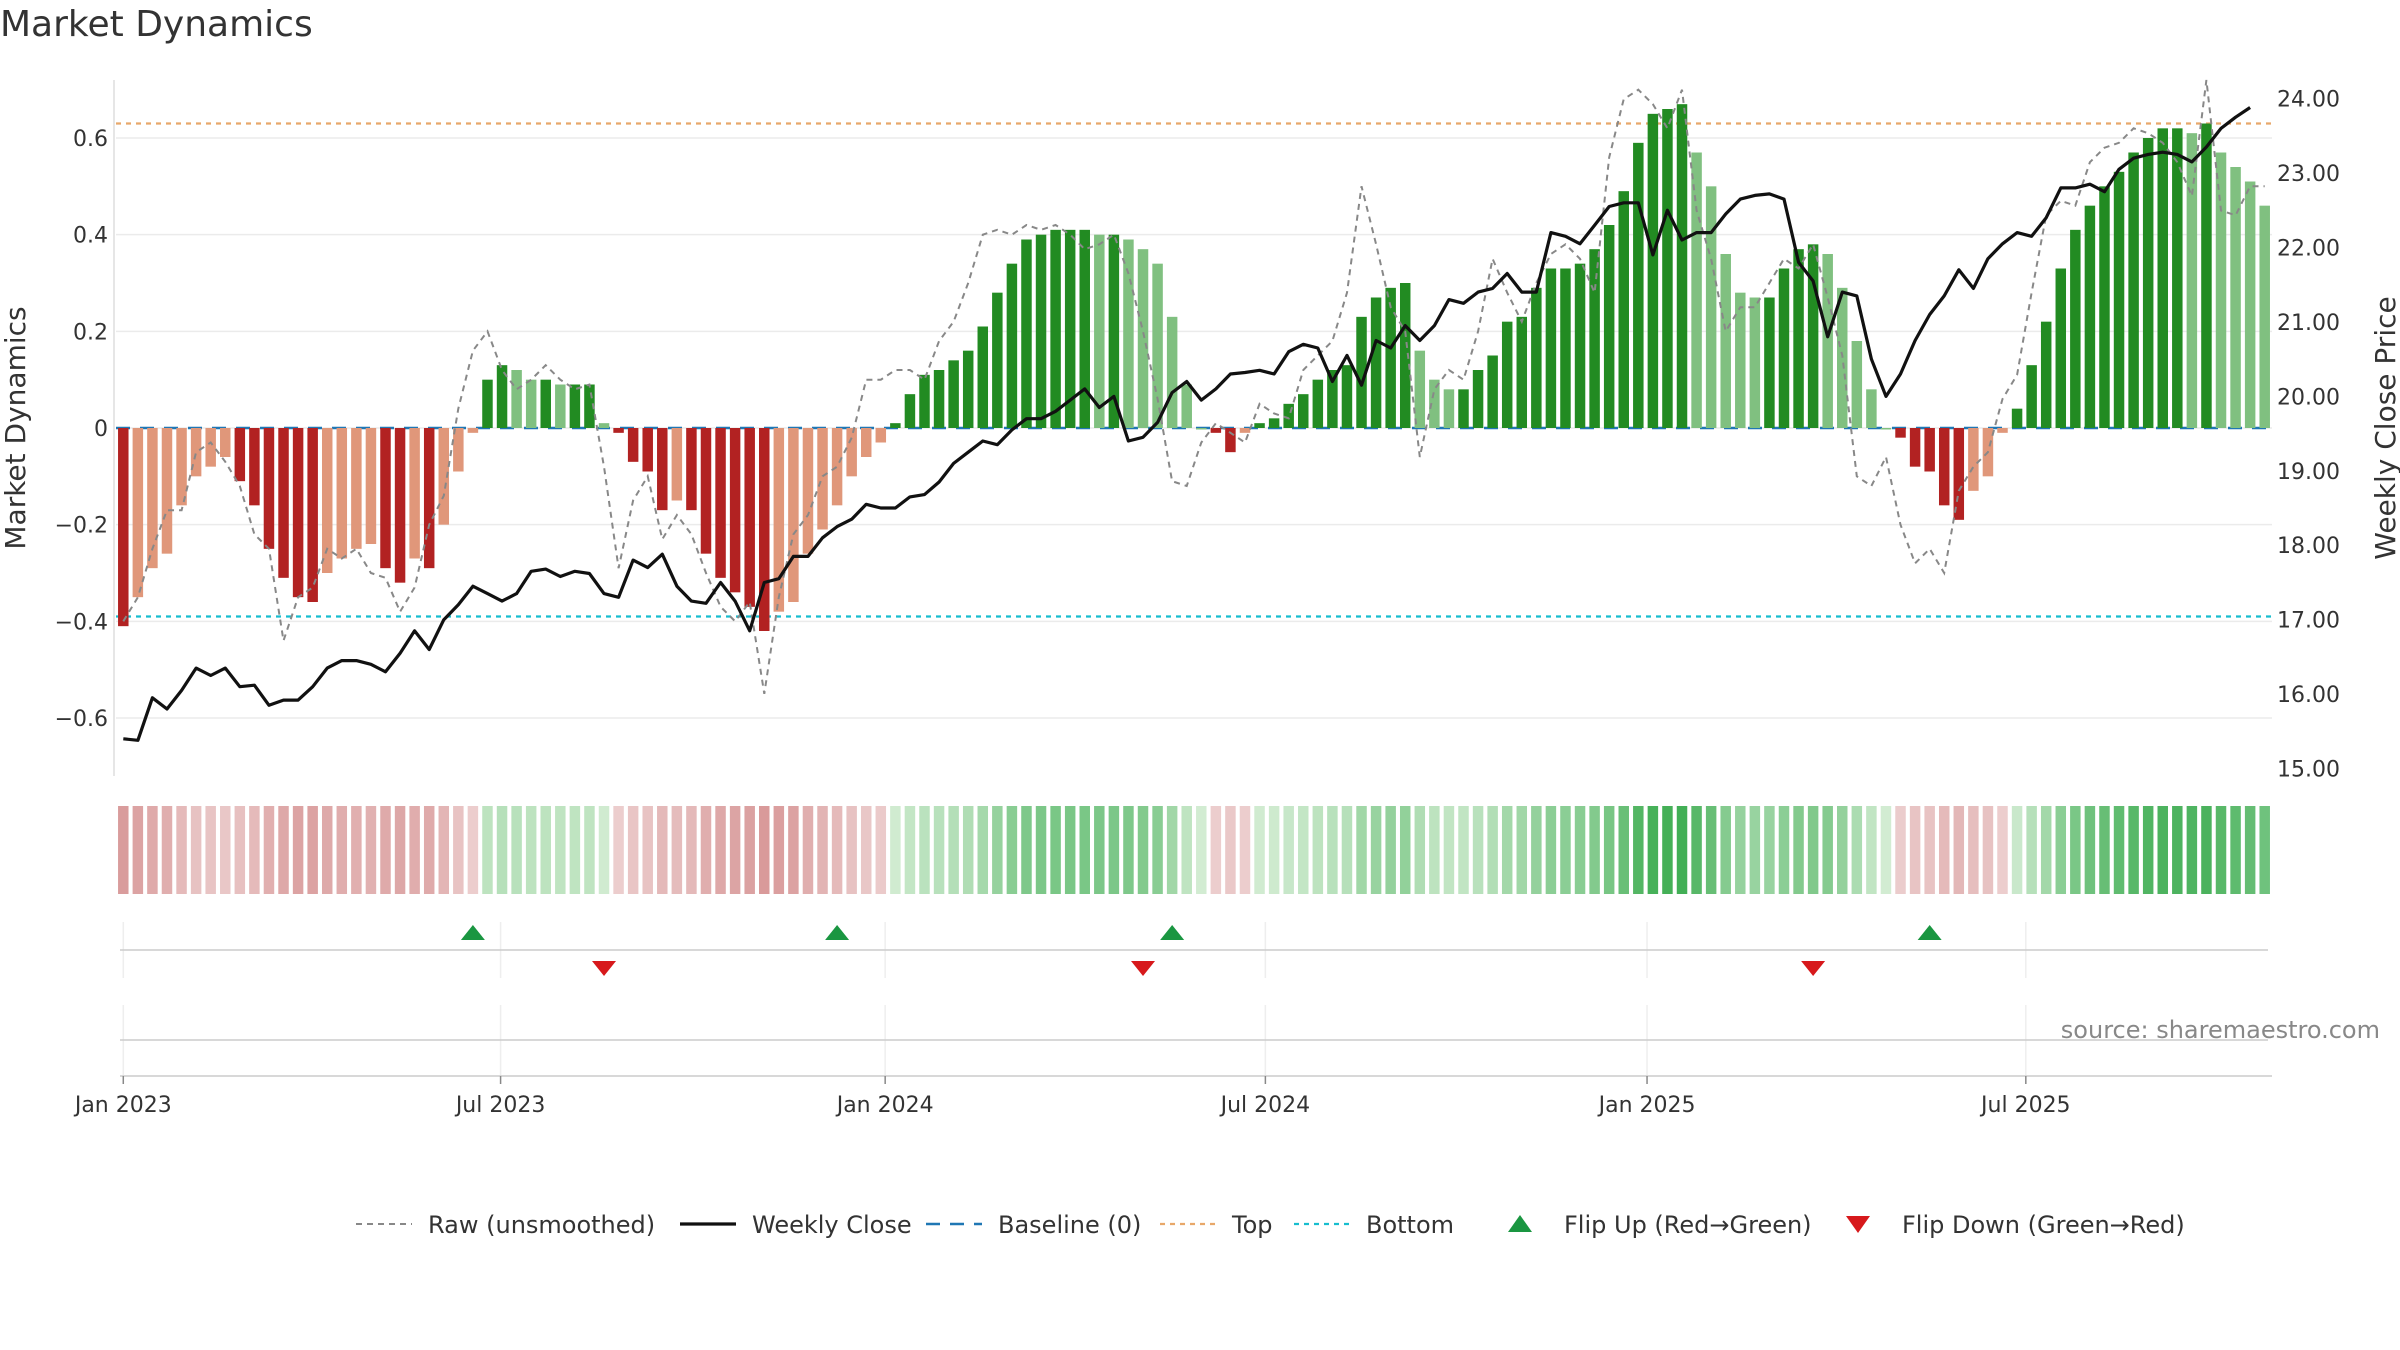  Describe the element at coordinates (90, 139) in the screenshot. I see `left-tick-label: 0.6` at that location.